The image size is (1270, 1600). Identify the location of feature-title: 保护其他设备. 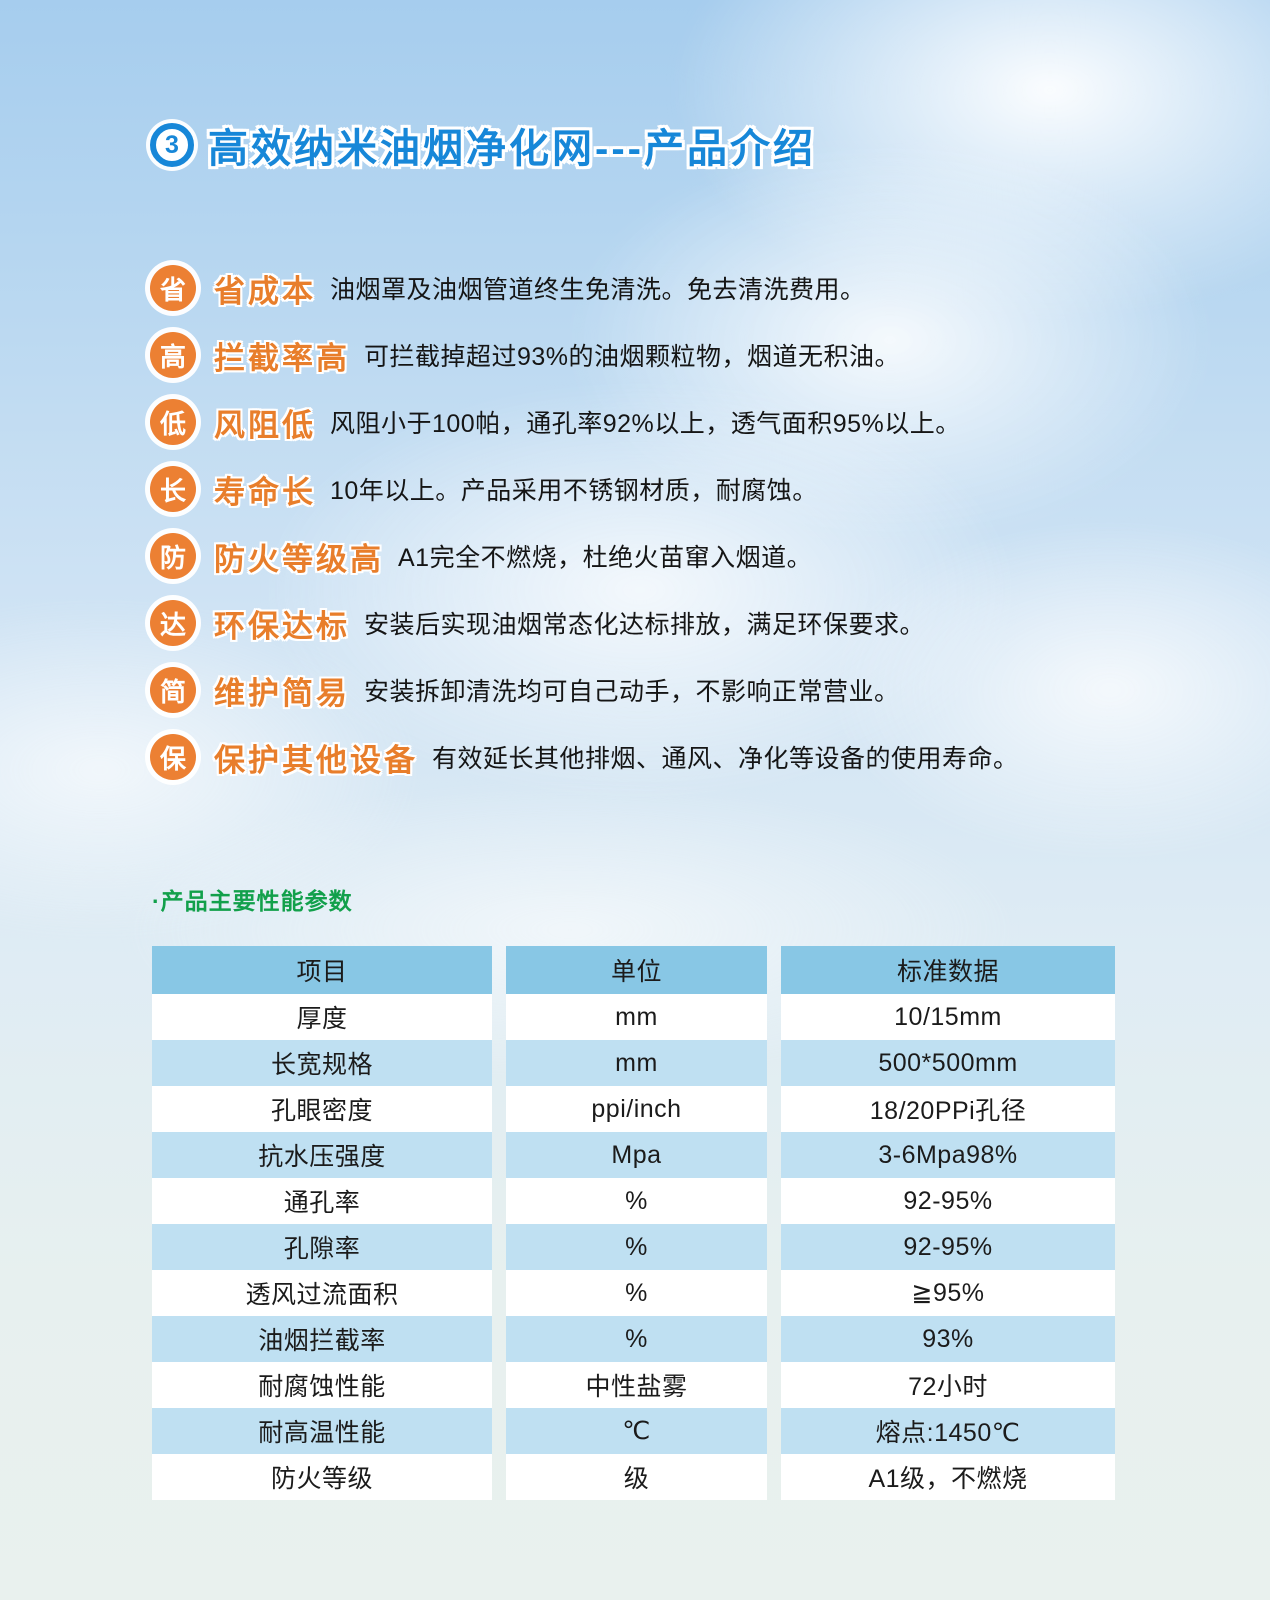
(316, 760).